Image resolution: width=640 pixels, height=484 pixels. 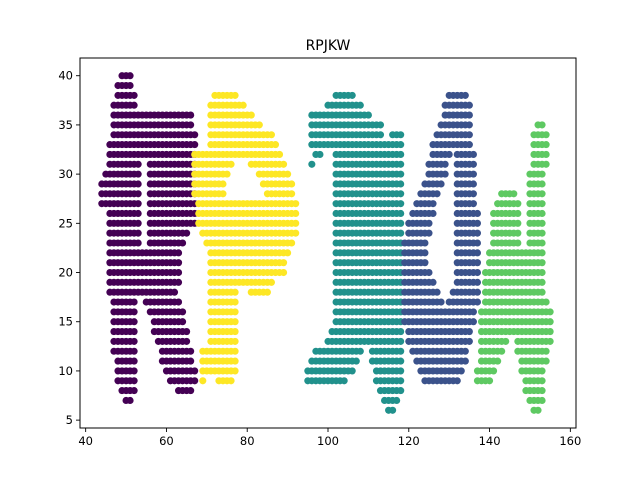 I want to click on y-tick-label: 15, so click(x=65, y=322).